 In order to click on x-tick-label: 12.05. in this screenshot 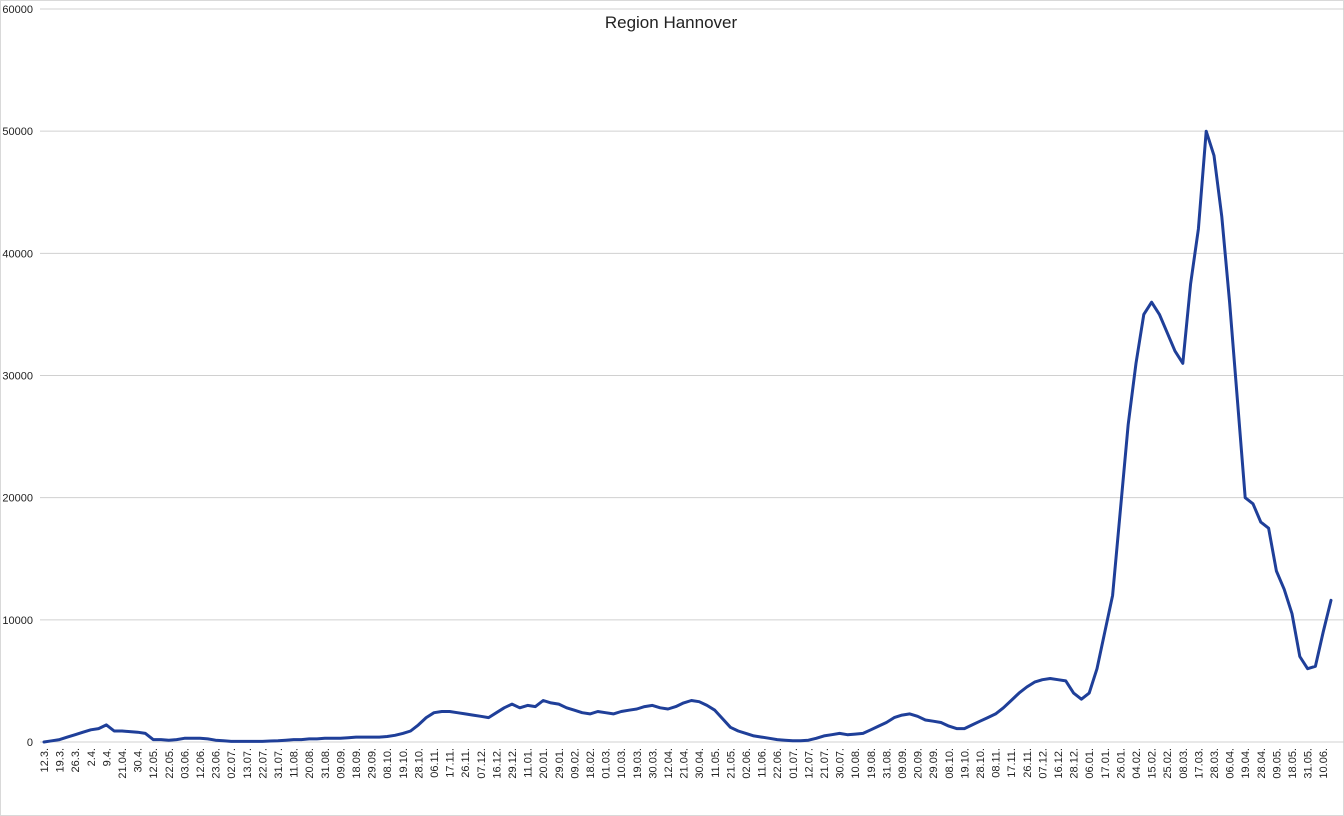, I will do `click(154, 763)`.